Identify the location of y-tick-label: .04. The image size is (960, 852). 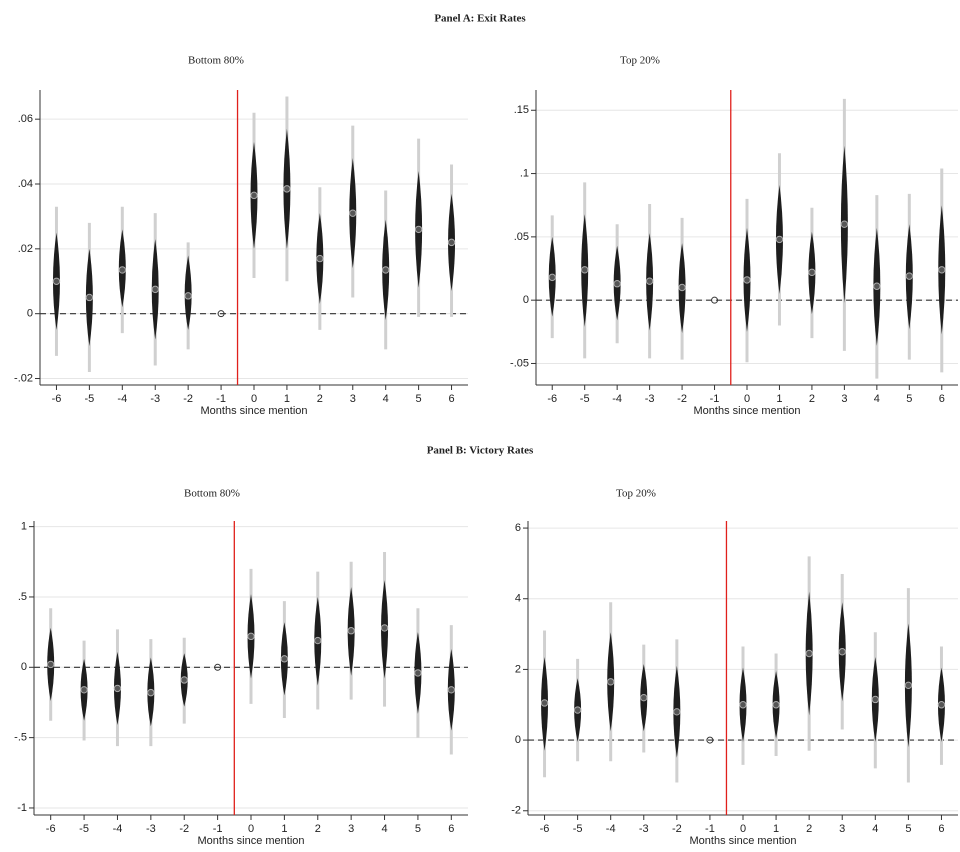
(25, 184).